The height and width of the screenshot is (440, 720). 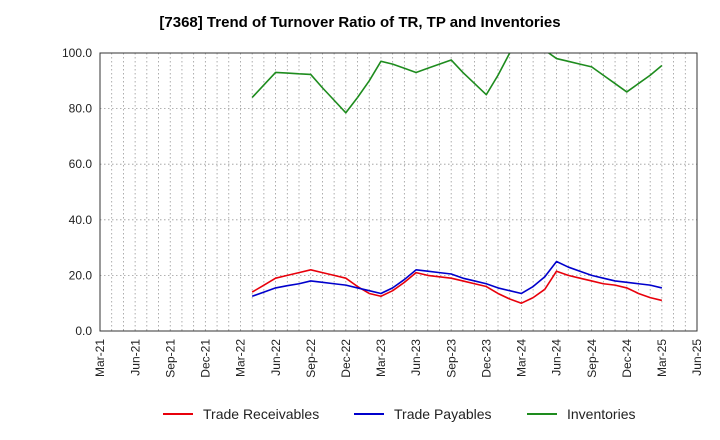 What do you see at coordinates (135, 357) in the screenshot?
I see `x-tick-label: Jun-21` at bounding box center [135, 357].